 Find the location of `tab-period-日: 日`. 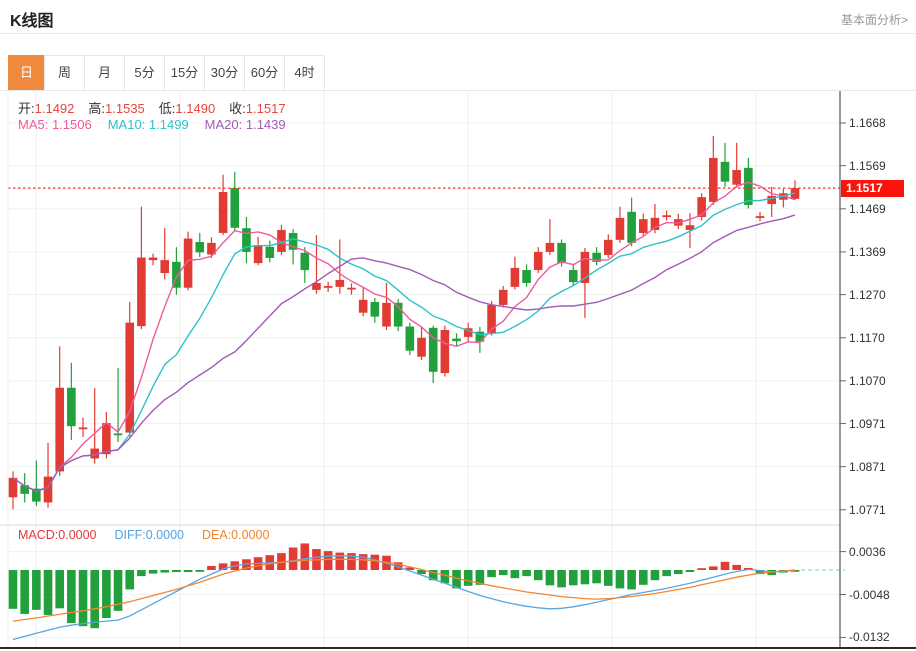

tab-period-日: 日 is located at coordinates (26, 73).